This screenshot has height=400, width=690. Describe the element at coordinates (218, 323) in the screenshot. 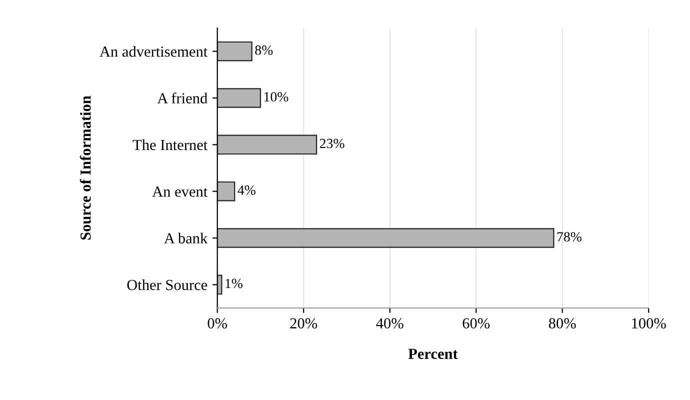

I see `x-tick-label: 0%` at that location.